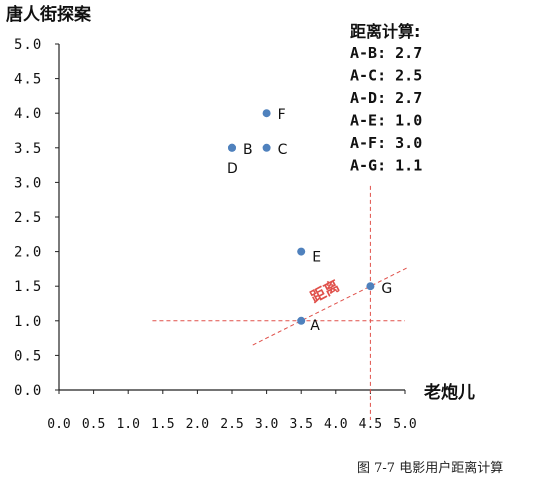 The width and height of the screenshot is (543, 479). Describe the element at coordinates (58, 424) in the screenshot. I see `x-tick-label: 0.0` at that location.